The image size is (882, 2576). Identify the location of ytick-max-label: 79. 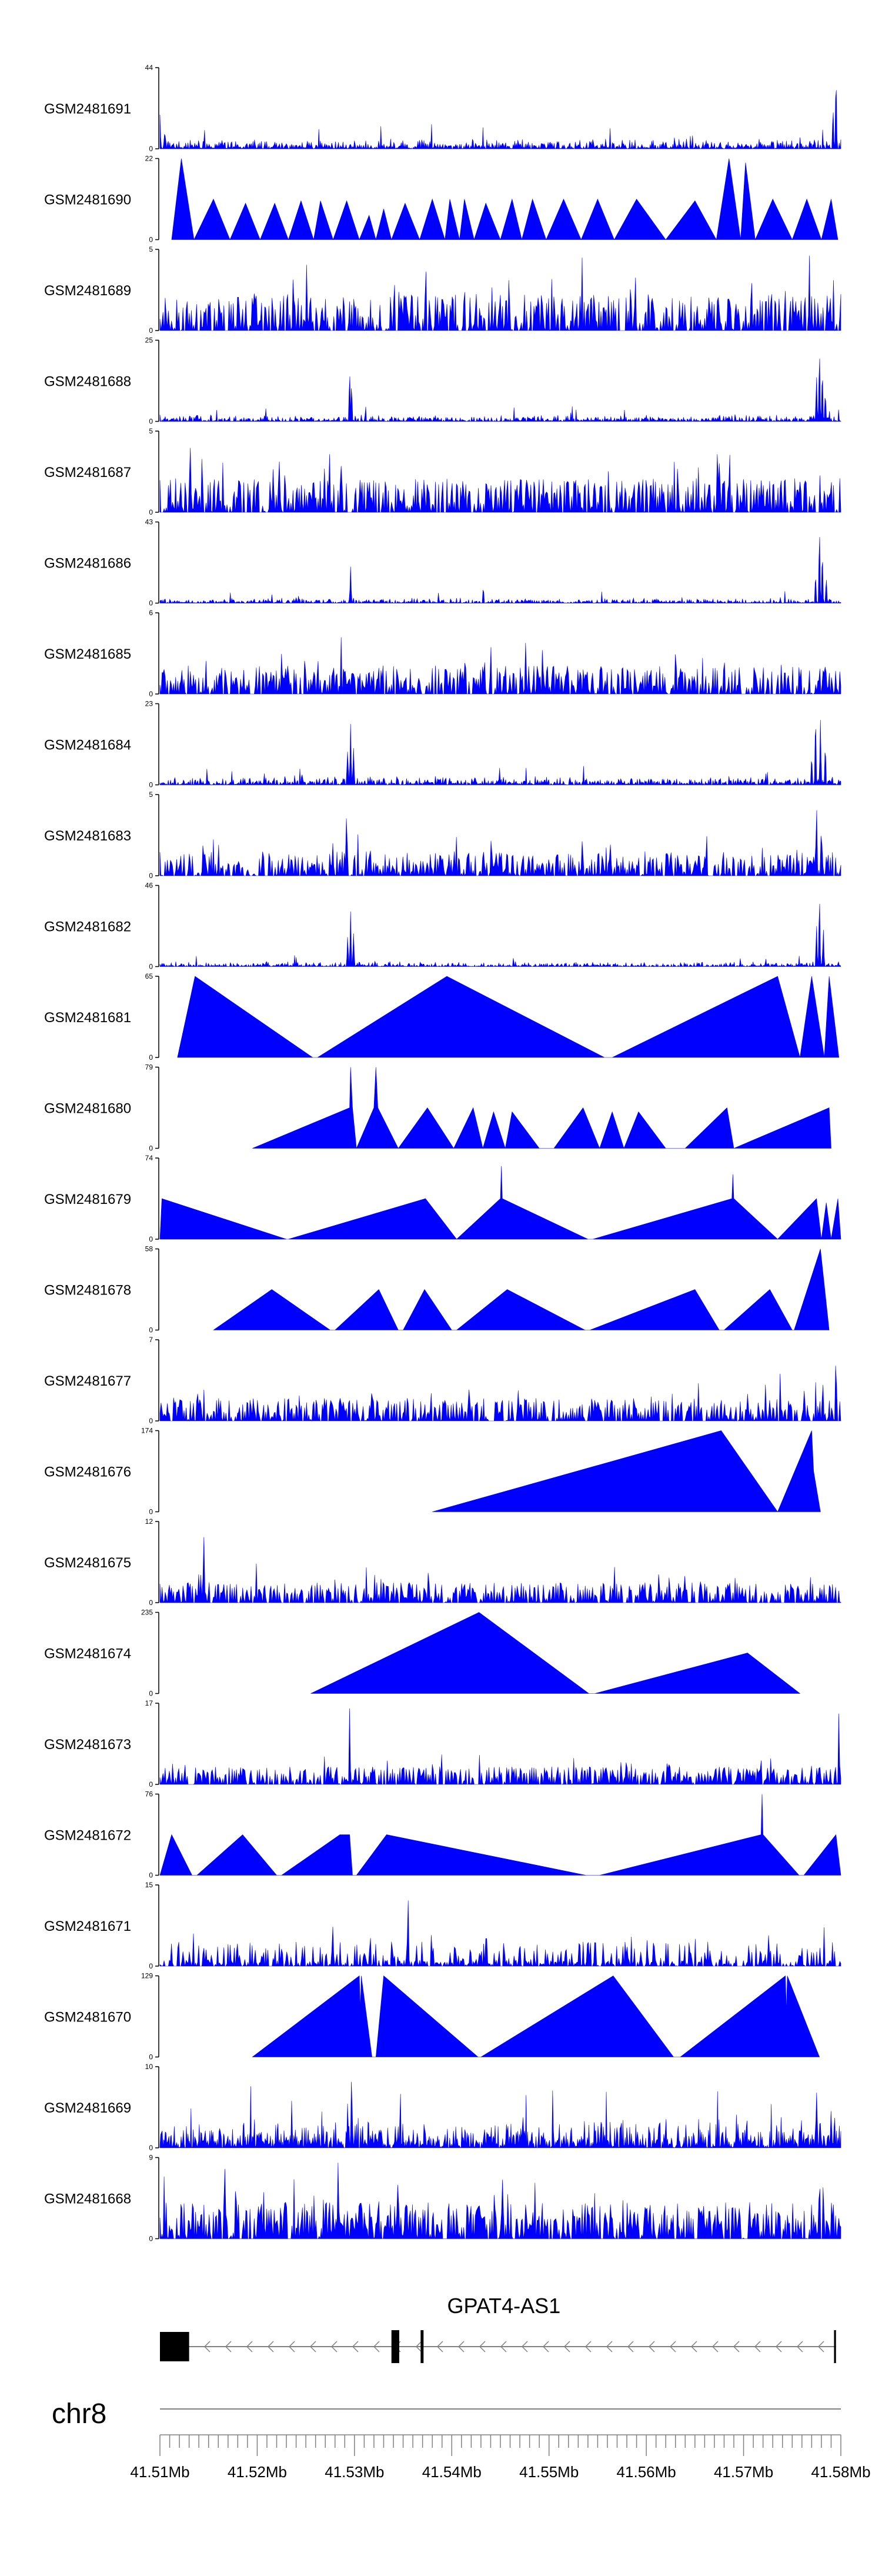
(149, 1067).